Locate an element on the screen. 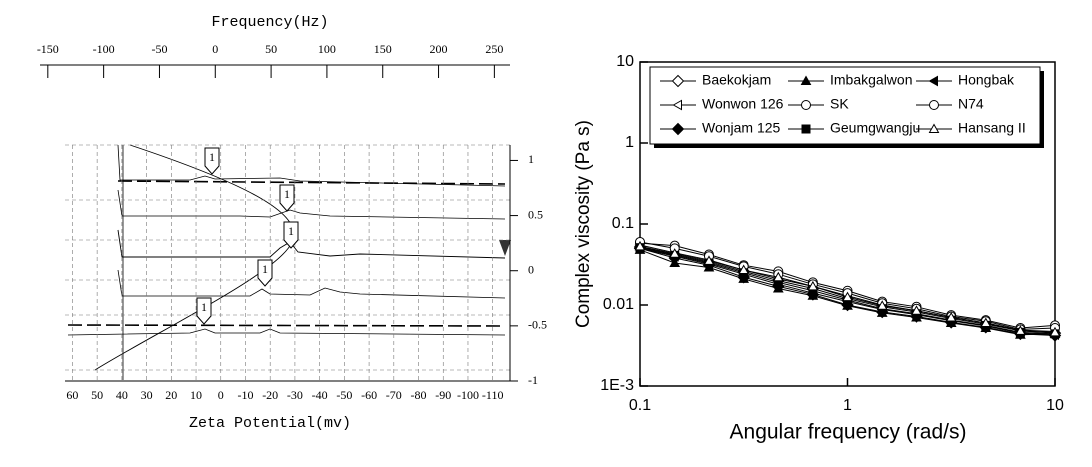 This screenshot has height=467, width=1092. legend-label: Wonjam 125 is located at coordinates (741, 128).